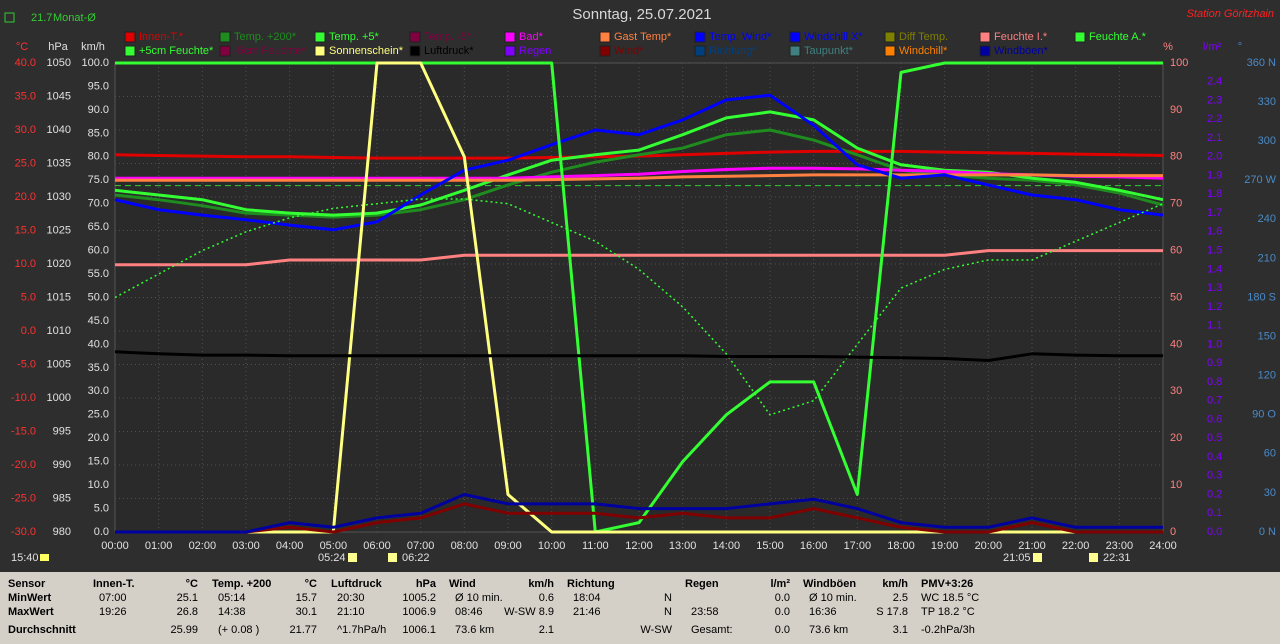 This screenshot has height=644, width=1280. Describe the element at coordinates (1260, 180) in the screenshot. I see `y-tick-label: 270 W` at that location.